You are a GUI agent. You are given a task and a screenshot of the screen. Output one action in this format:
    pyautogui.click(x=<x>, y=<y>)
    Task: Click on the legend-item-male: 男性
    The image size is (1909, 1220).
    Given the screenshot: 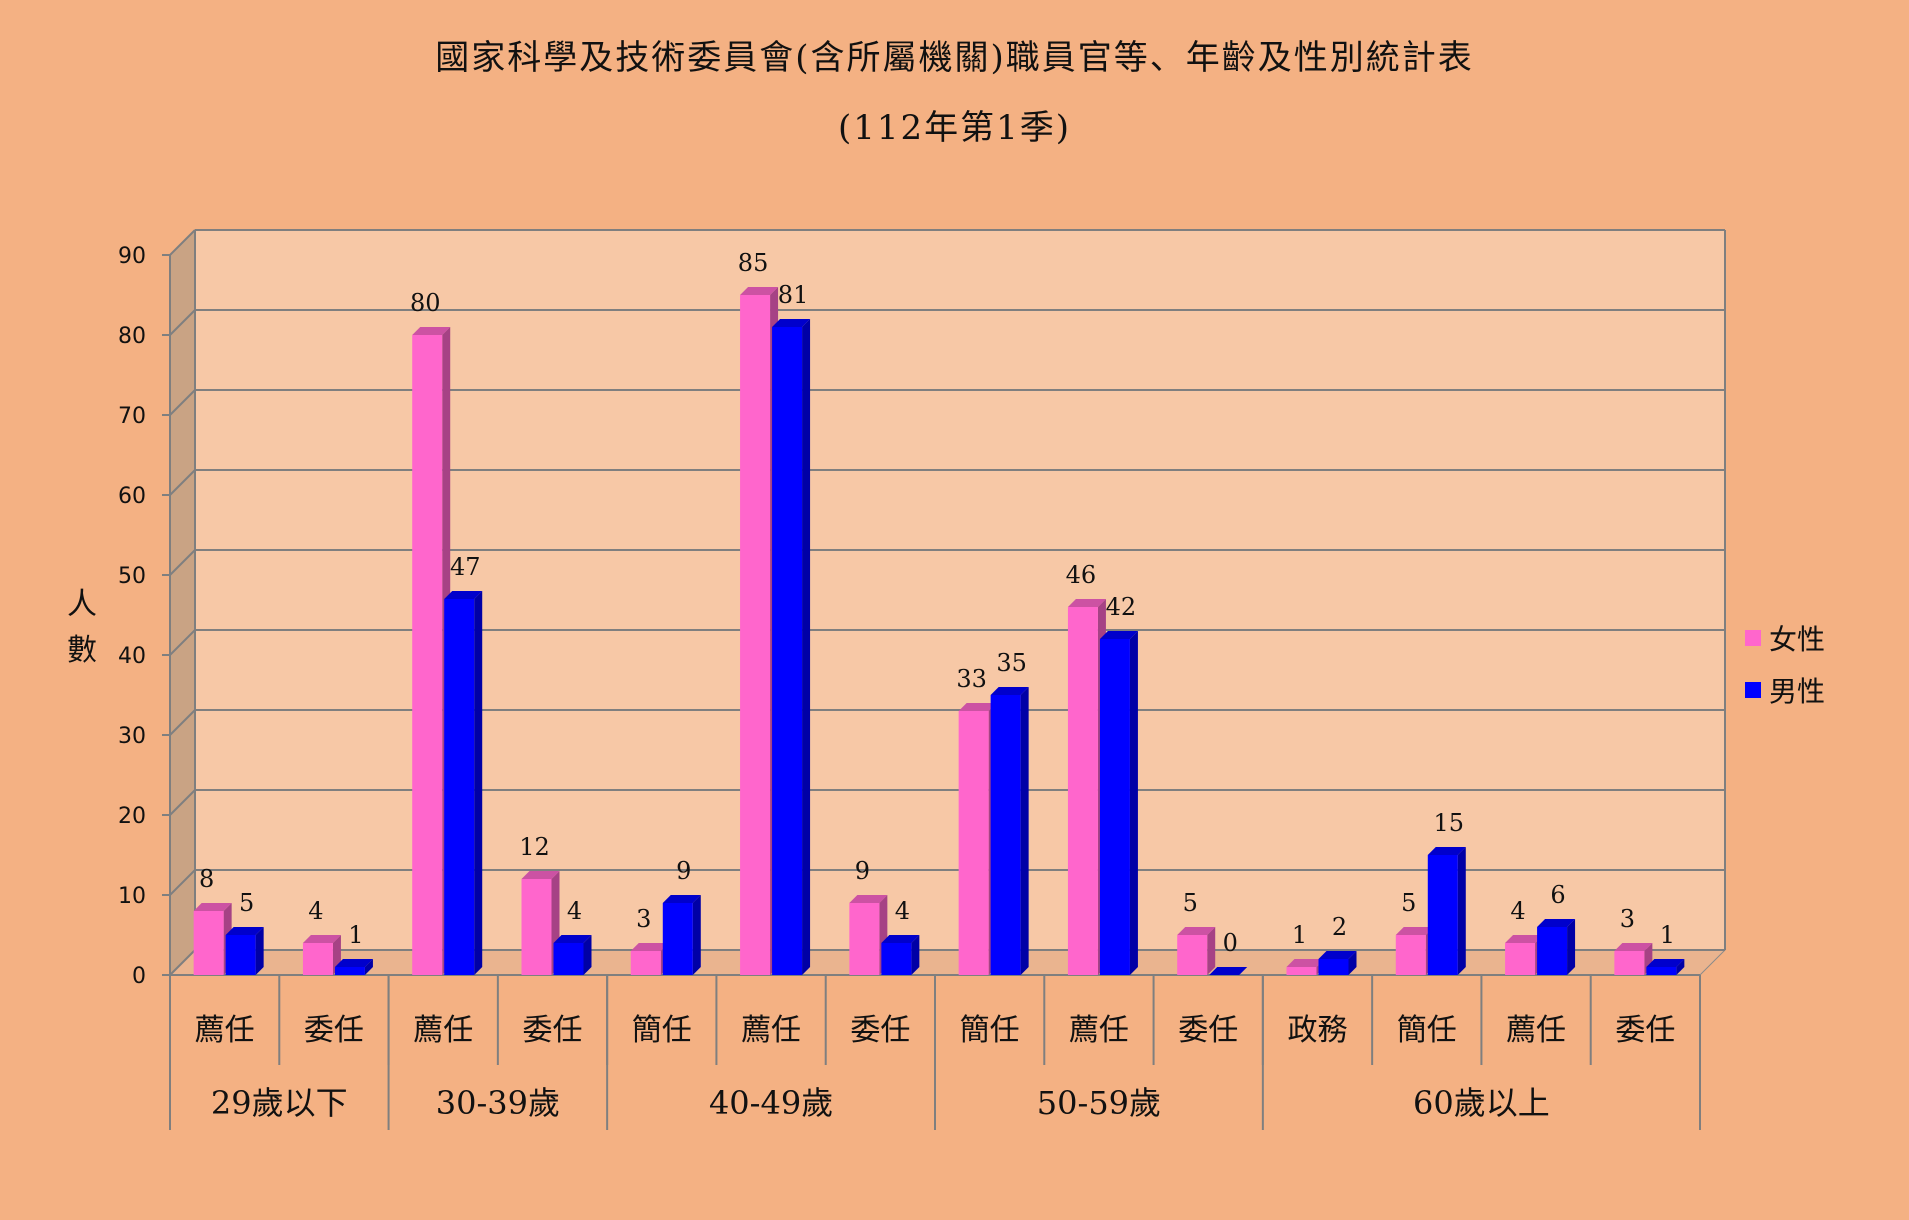 What is the action you would take?
    pyautogui.click(x=1785, y=690)
    